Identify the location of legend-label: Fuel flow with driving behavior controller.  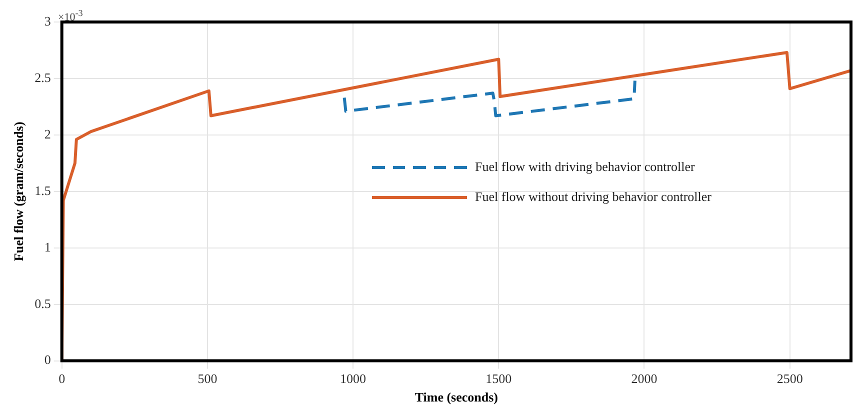
(585, 167).